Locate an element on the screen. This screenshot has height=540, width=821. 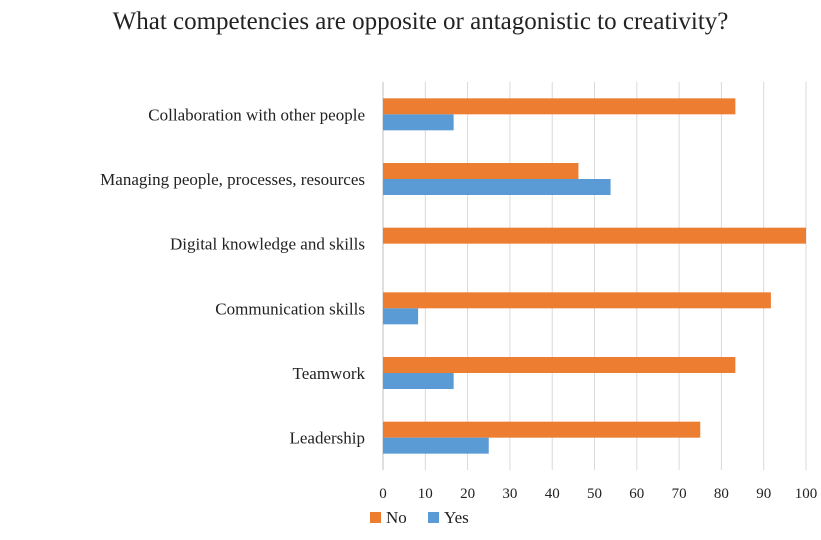
x-tick-label: 60 is located at coordinates (636, 494).